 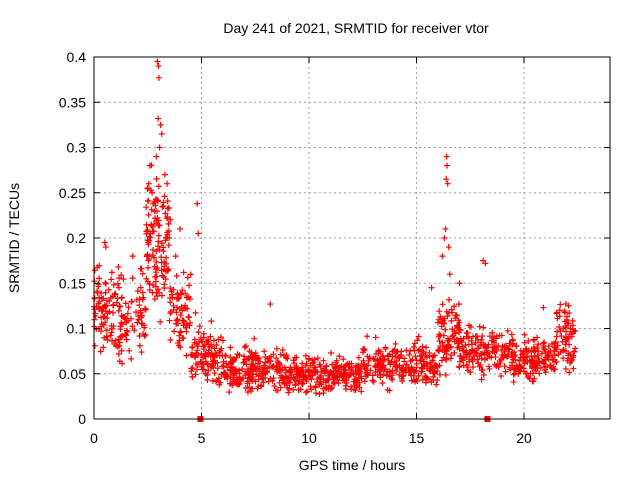 I want to click on x-tick-label: 20, so click(x=524, y=438).